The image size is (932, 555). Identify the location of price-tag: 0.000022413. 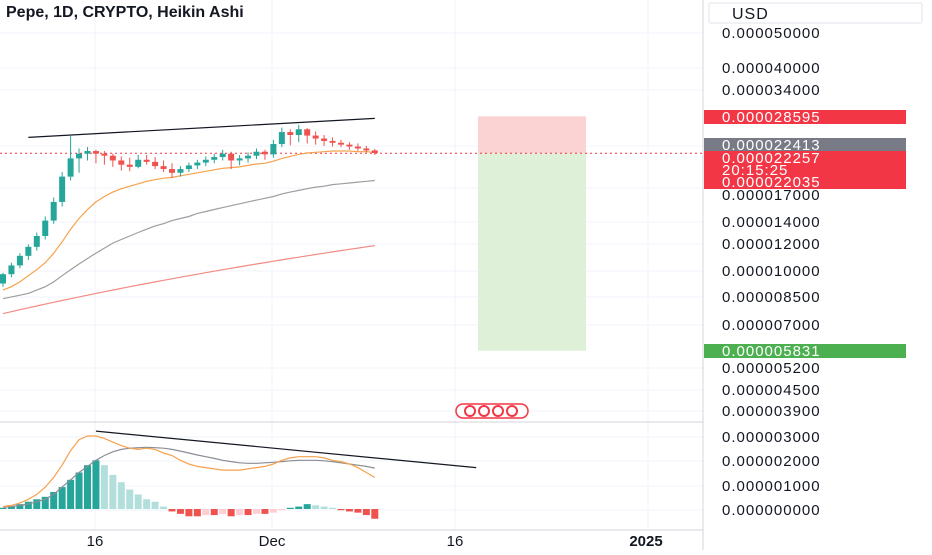
(805, 145).